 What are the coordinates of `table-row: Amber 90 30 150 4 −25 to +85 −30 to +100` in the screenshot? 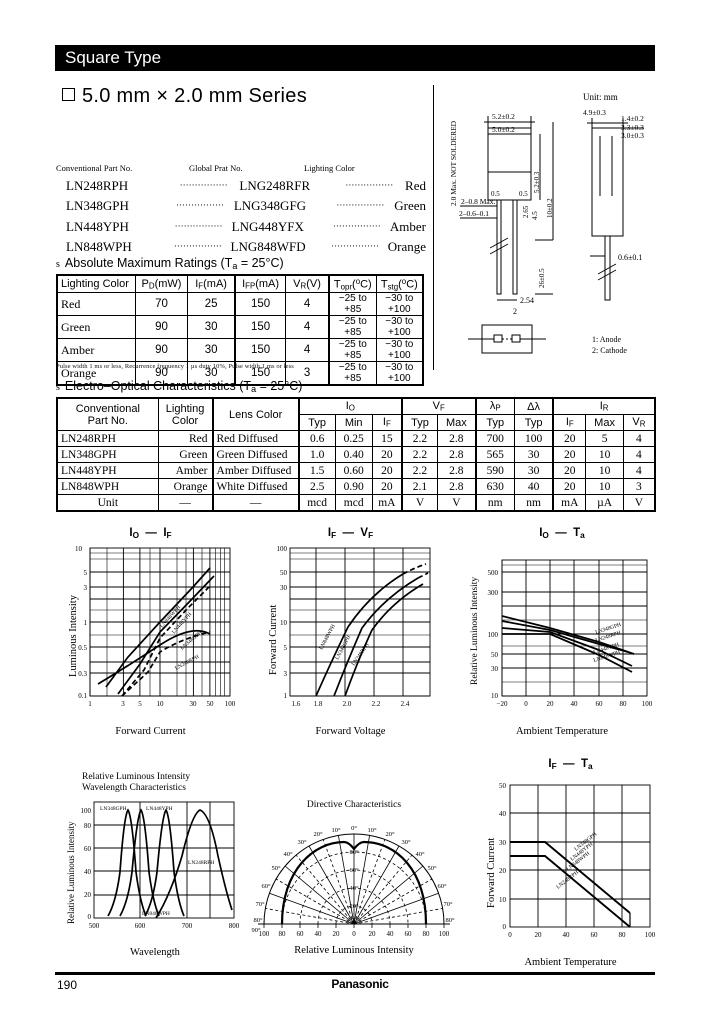 It's located at (240, 350).